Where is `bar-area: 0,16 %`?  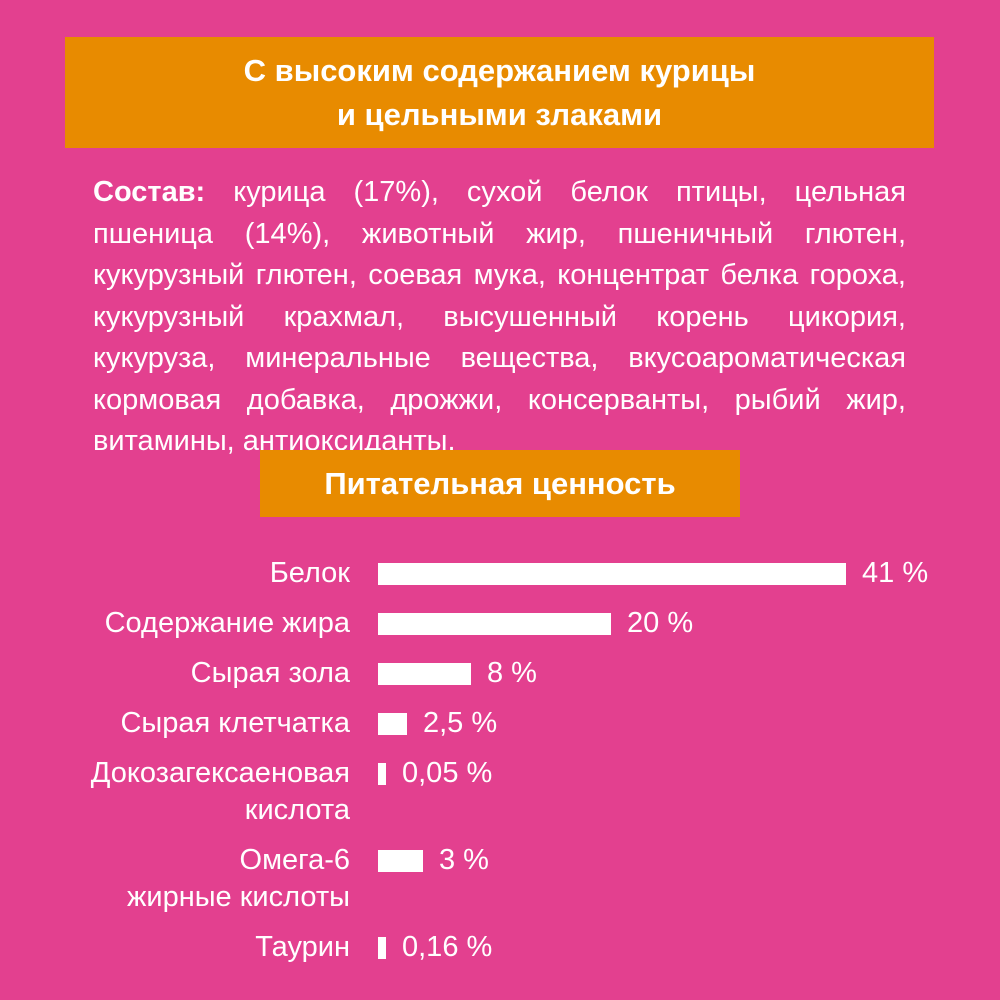 bar-area: 0,16 % is located at coordinates (435, 947).